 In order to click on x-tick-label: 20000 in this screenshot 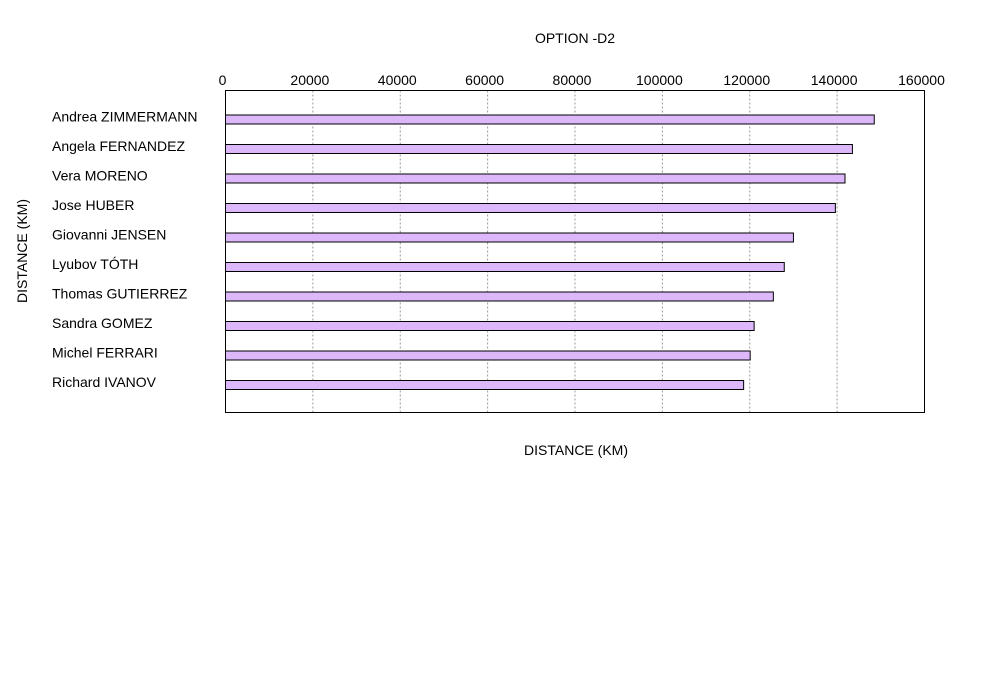, I will do `click(309, 80)`.